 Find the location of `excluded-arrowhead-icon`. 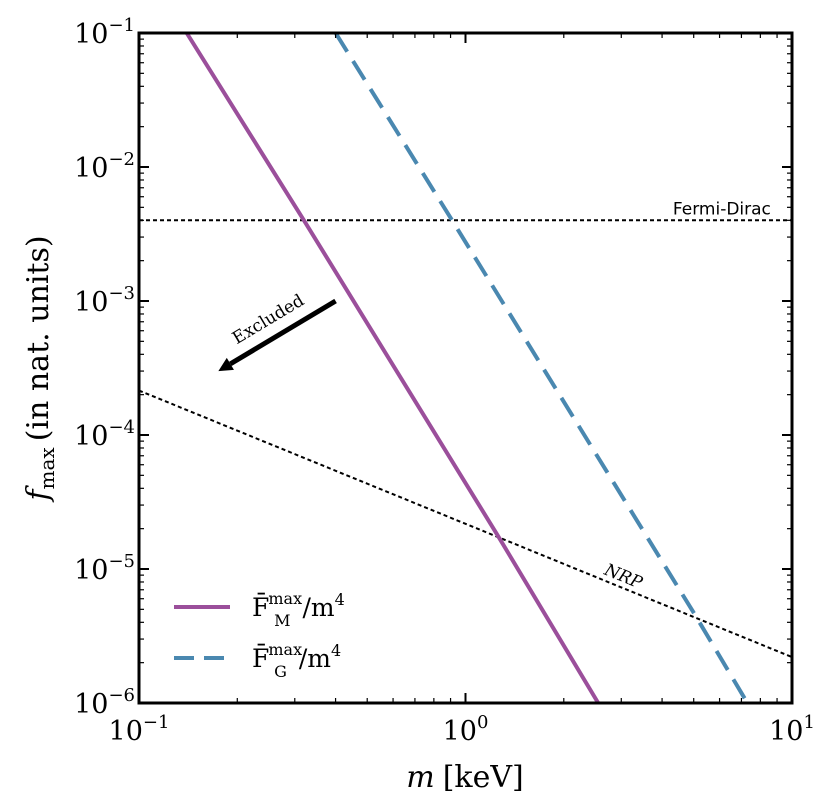

excluded-arrowhead-icon is located at coordinates (226, 364).